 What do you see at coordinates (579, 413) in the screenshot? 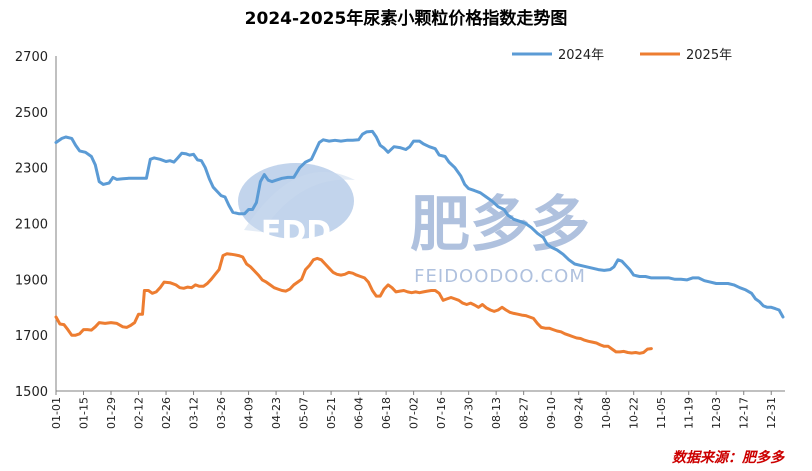
I see `x-tick-label: 09-24` at bounding box center [579, 413].